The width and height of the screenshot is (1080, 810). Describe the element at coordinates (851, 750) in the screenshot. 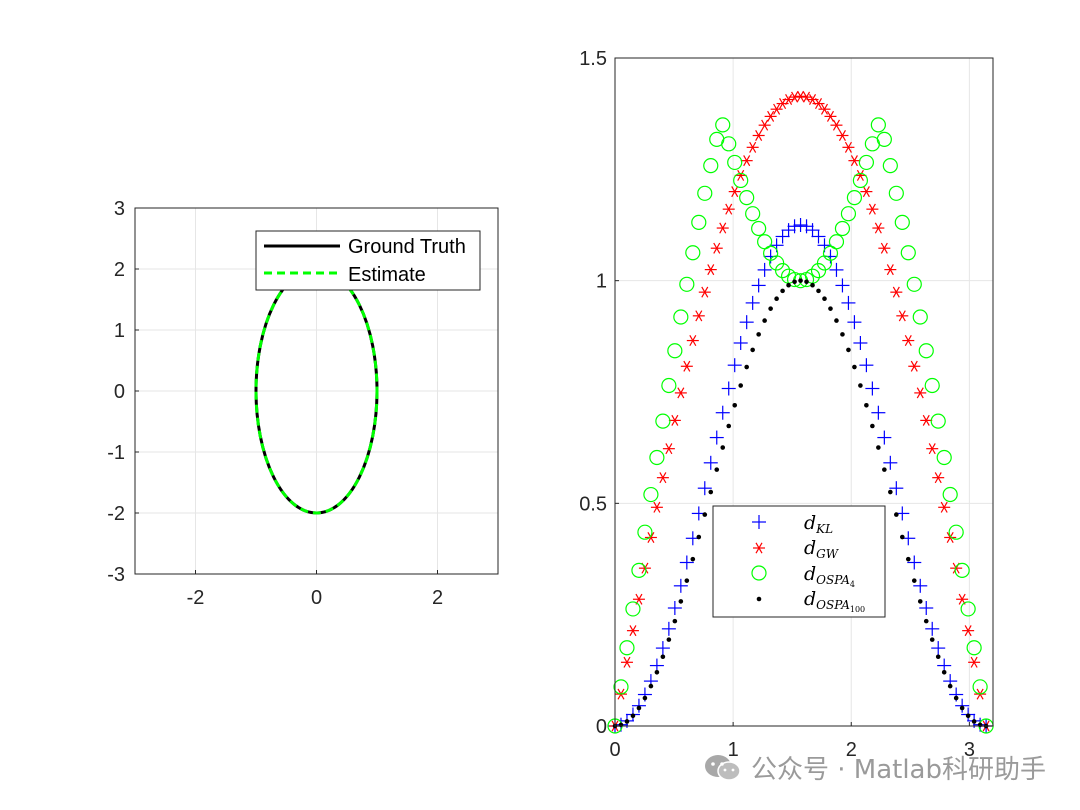

I see `right-x-tick-label: 2` at that location.